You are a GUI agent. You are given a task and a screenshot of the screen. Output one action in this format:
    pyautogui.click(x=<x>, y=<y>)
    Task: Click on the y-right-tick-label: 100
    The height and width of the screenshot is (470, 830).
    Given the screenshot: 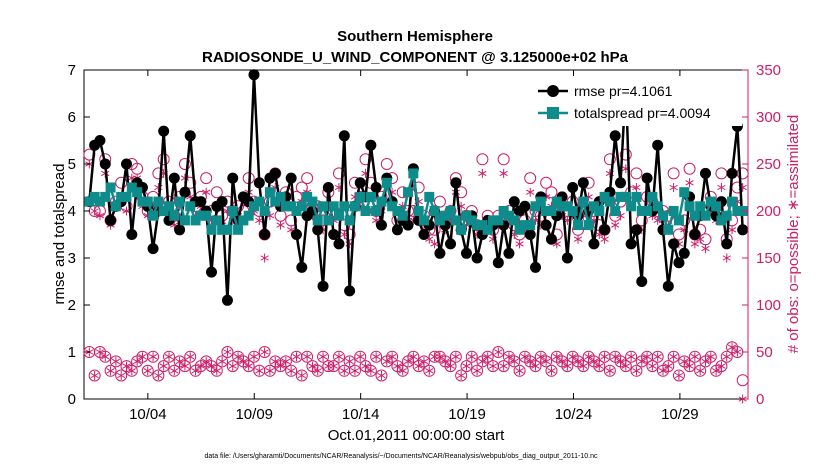 What is the action you would take?
    pyautogui.click(x=768, y=305)
    